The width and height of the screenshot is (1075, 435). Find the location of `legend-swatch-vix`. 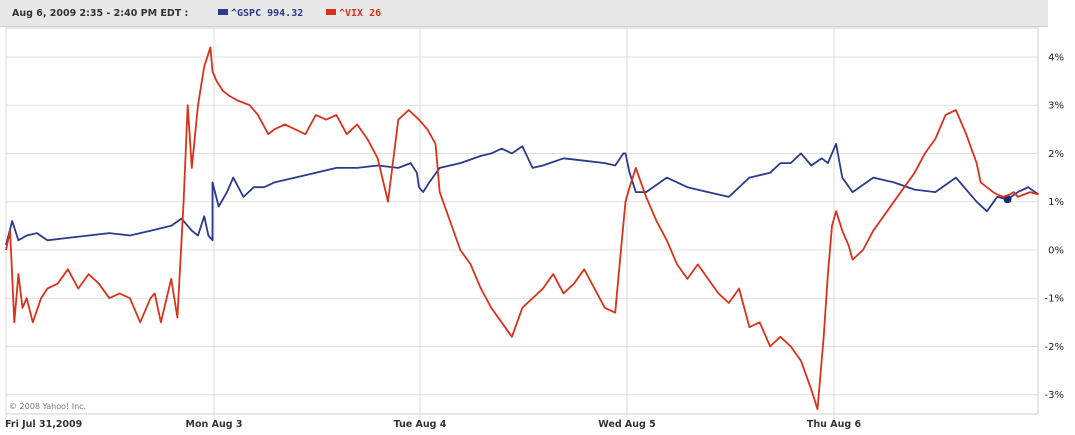

legend-swatch-vix is located at coordinates (331, 12).